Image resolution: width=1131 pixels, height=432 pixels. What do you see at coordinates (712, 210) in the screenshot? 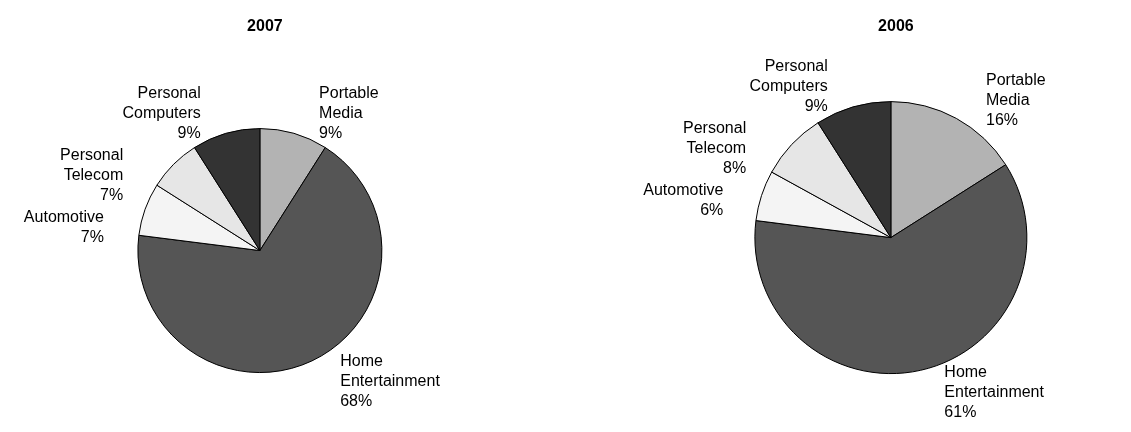
I see `data-label: 6%` at bounding box center [712, 210].